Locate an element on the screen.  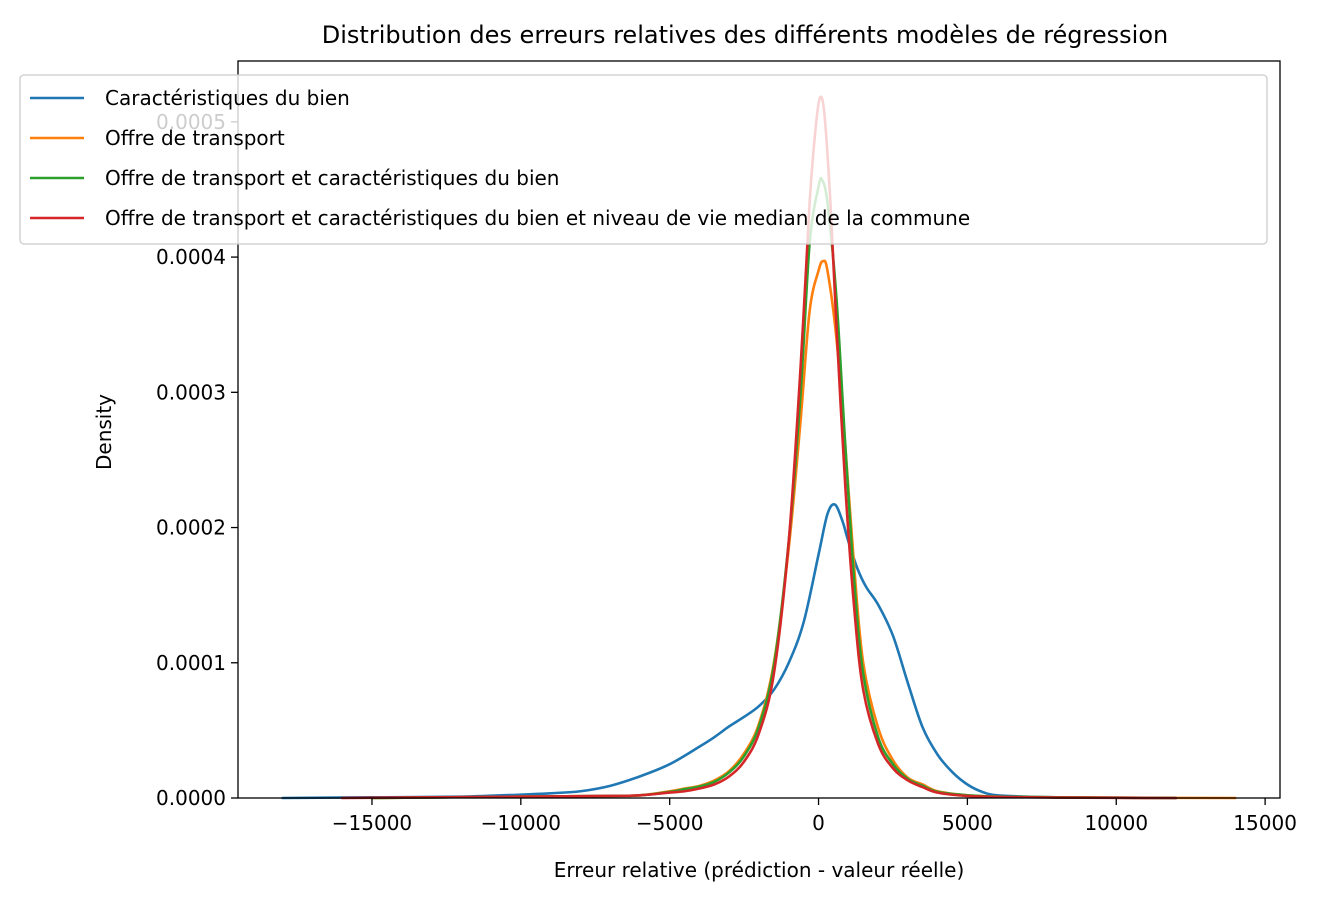
legend-label-1: Caractéristiques du bien is located at coordinates (227, 98).